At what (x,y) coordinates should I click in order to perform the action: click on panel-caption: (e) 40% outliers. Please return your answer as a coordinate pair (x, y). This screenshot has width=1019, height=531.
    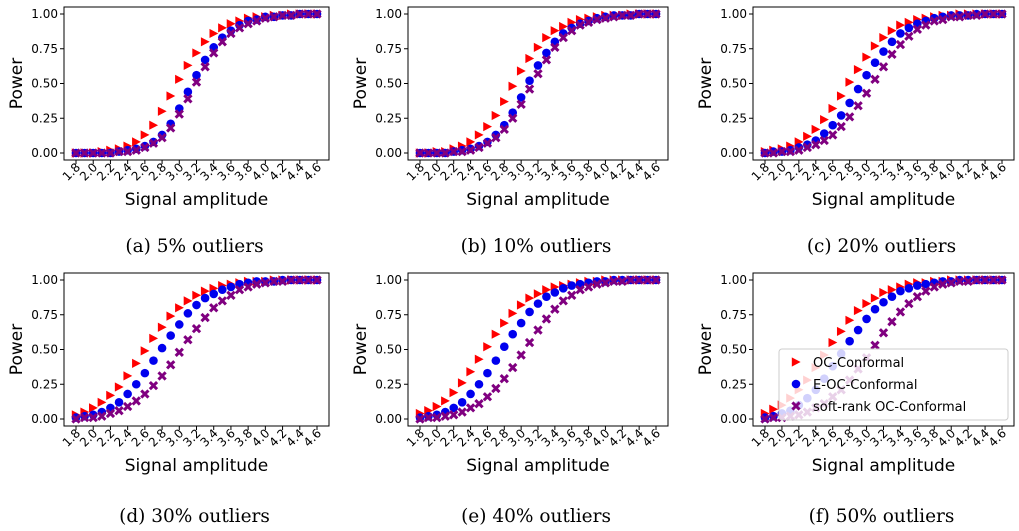
    Looking at the image, I should click on (536, 516).